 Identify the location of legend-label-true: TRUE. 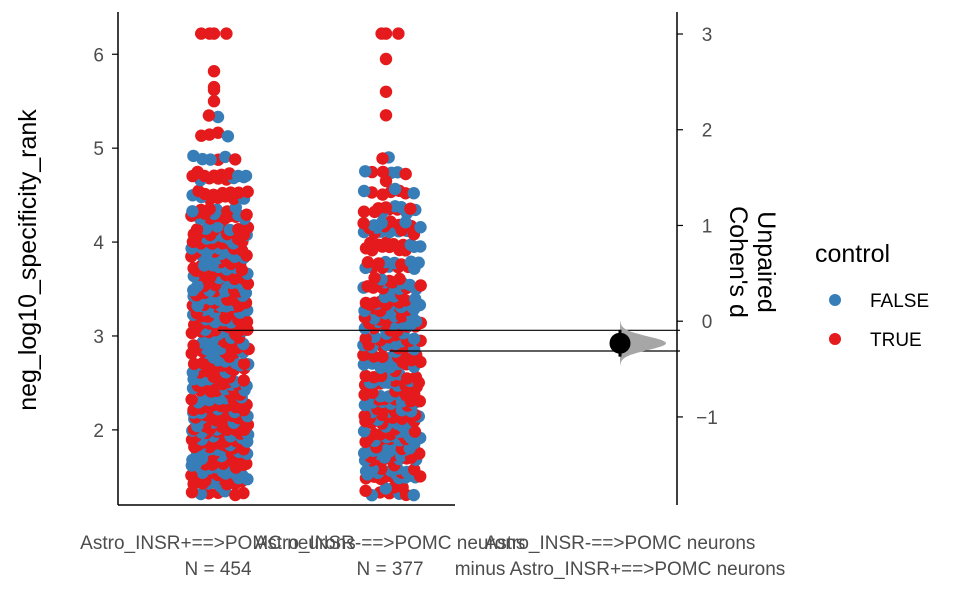
(896, 340).